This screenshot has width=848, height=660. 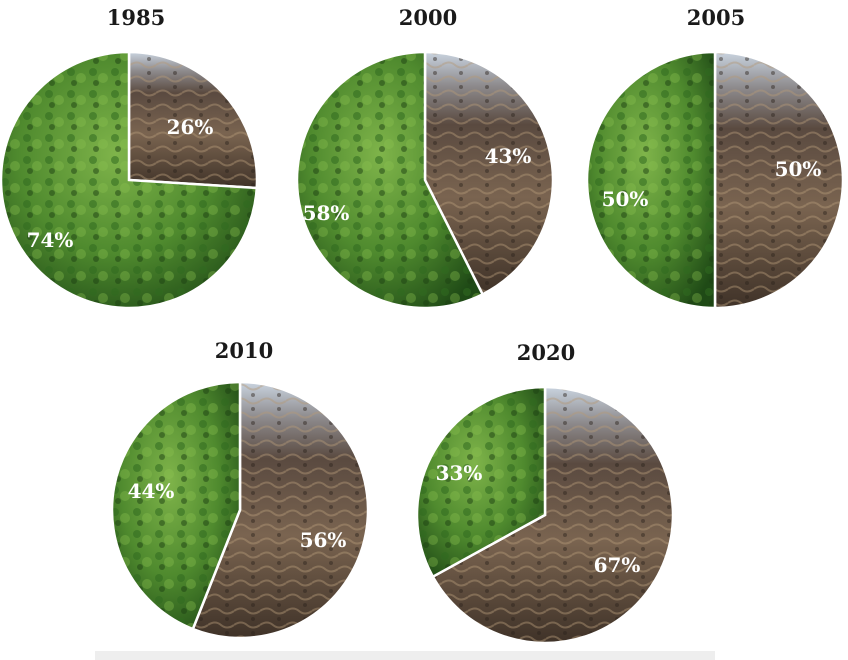 I want to click on pie-title-1985: 1985, so click(x=136, y=17).